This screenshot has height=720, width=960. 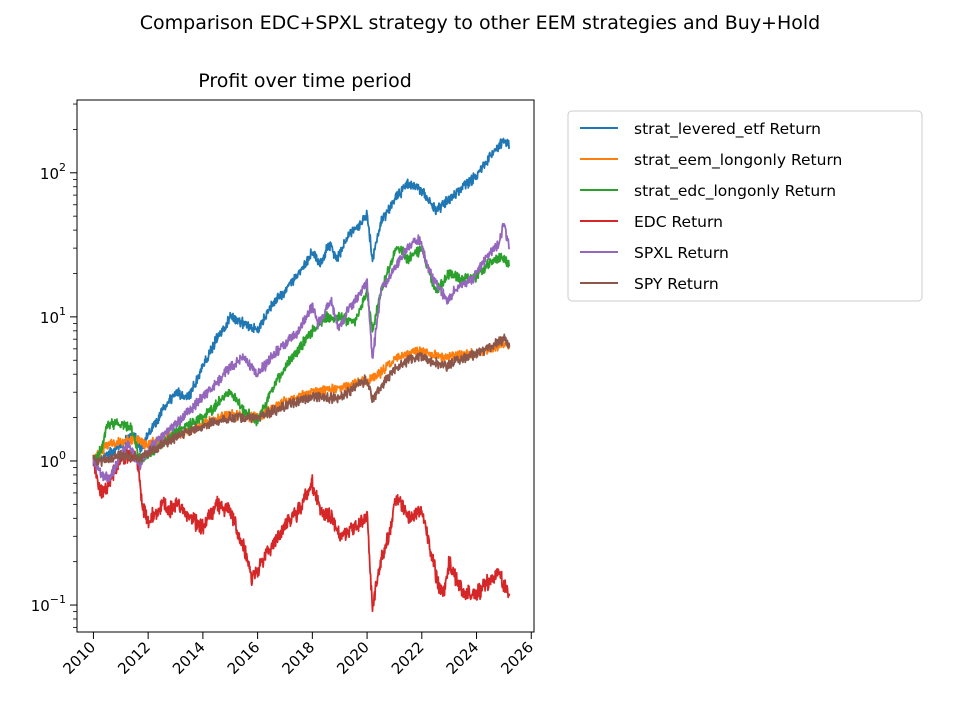 What do you see at coordinates (54, 365) in the screenshot?
I see `y-axis: 10² 10¹ 10⁰ 10⁻¹` at bounding box center [54, 365].